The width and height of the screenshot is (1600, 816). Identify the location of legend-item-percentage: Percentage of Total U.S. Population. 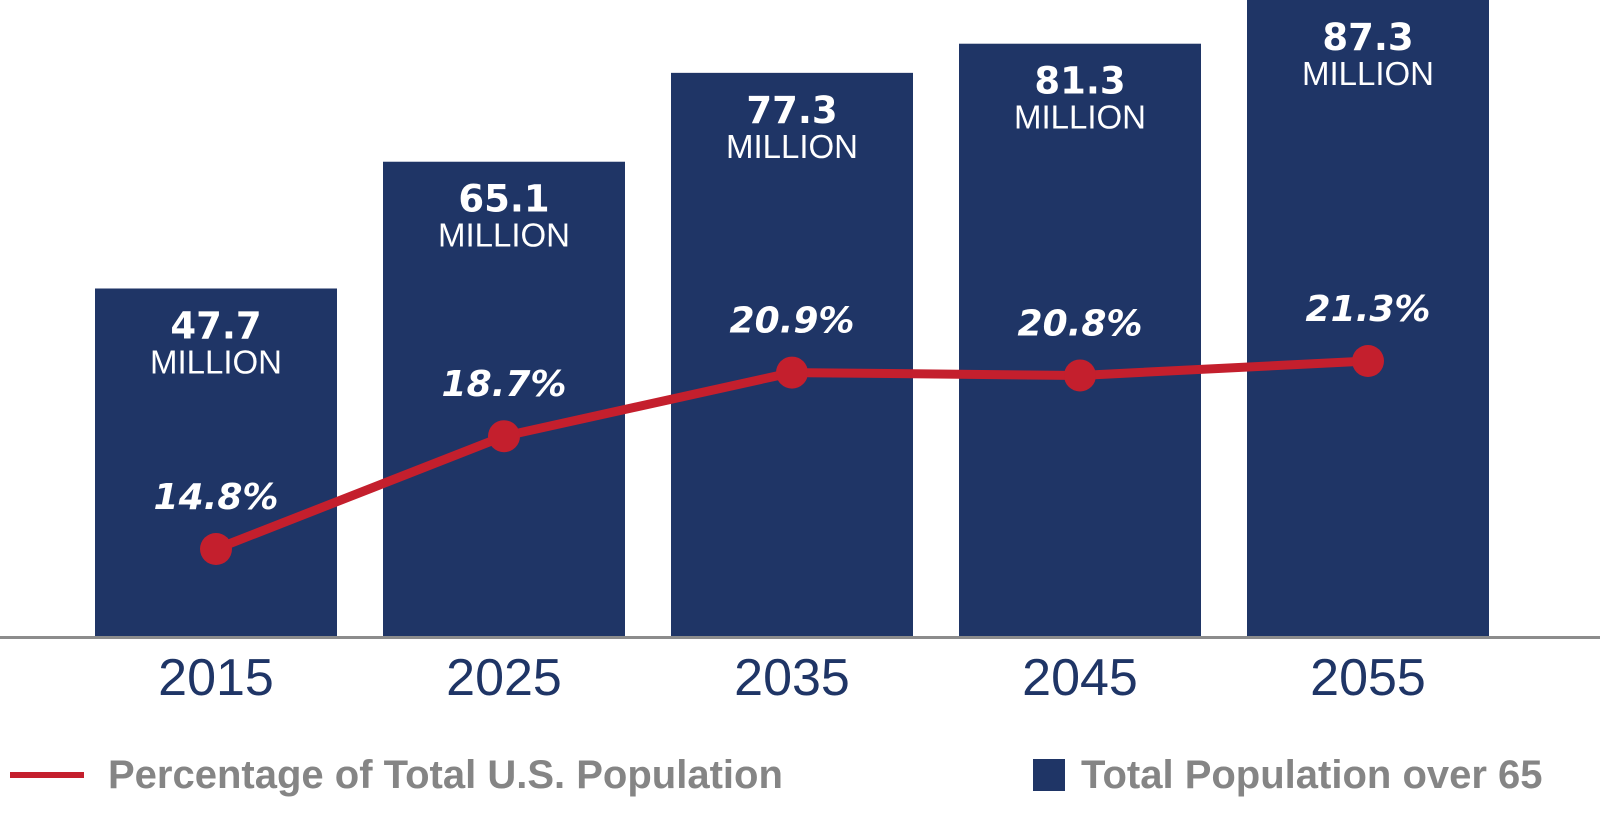
(396, 775).